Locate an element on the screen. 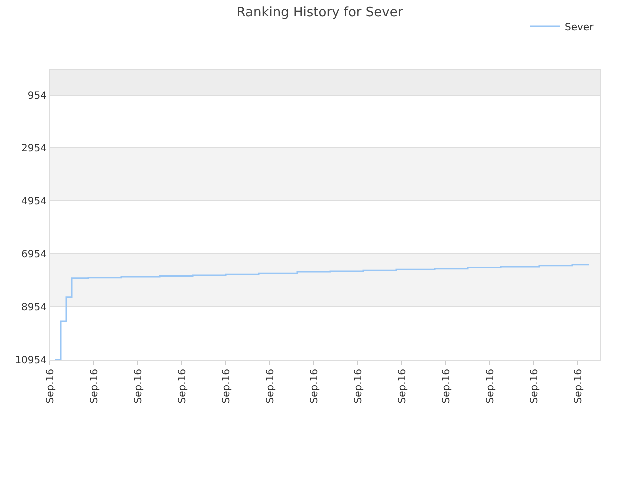 The image size is (640, 480). y-tick-label: 10954 is located at coordinates (31, 361).